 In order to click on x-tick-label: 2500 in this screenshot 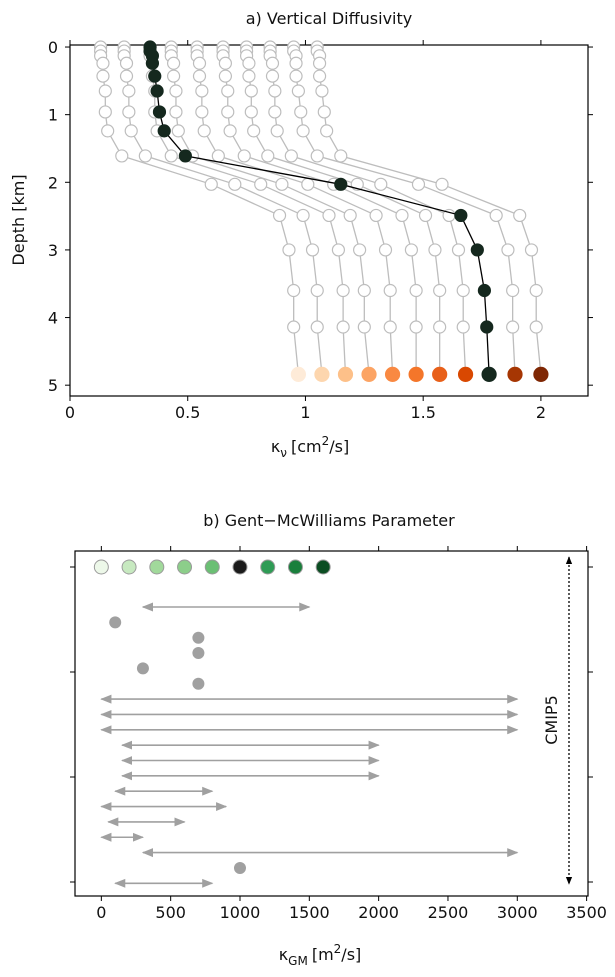, I will do `click(448, 912)`.